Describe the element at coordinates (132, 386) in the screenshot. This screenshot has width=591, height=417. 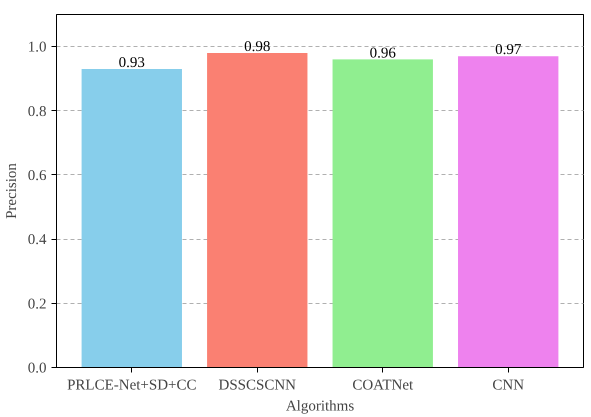
I see `x-tick-label: PRLCE-Net+SD+CC` at that location.